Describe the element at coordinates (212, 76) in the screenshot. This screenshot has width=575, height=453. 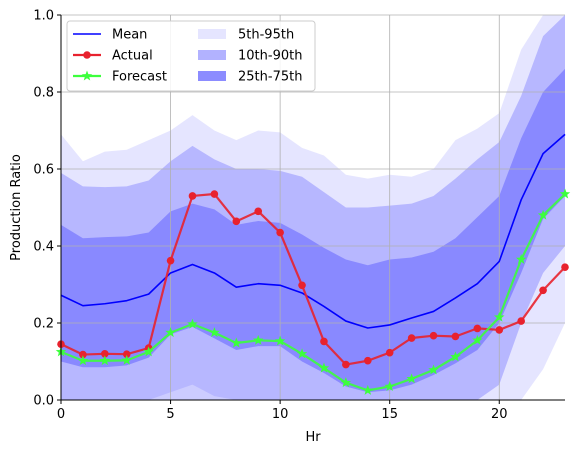
I see `legend-swatch-25th-75th` at that location.